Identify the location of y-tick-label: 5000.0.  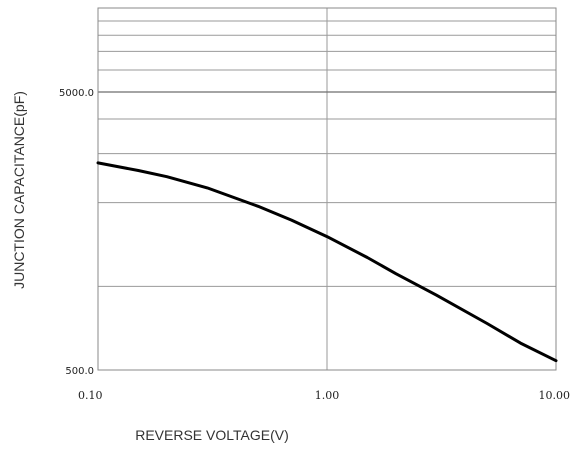
(76, 93).